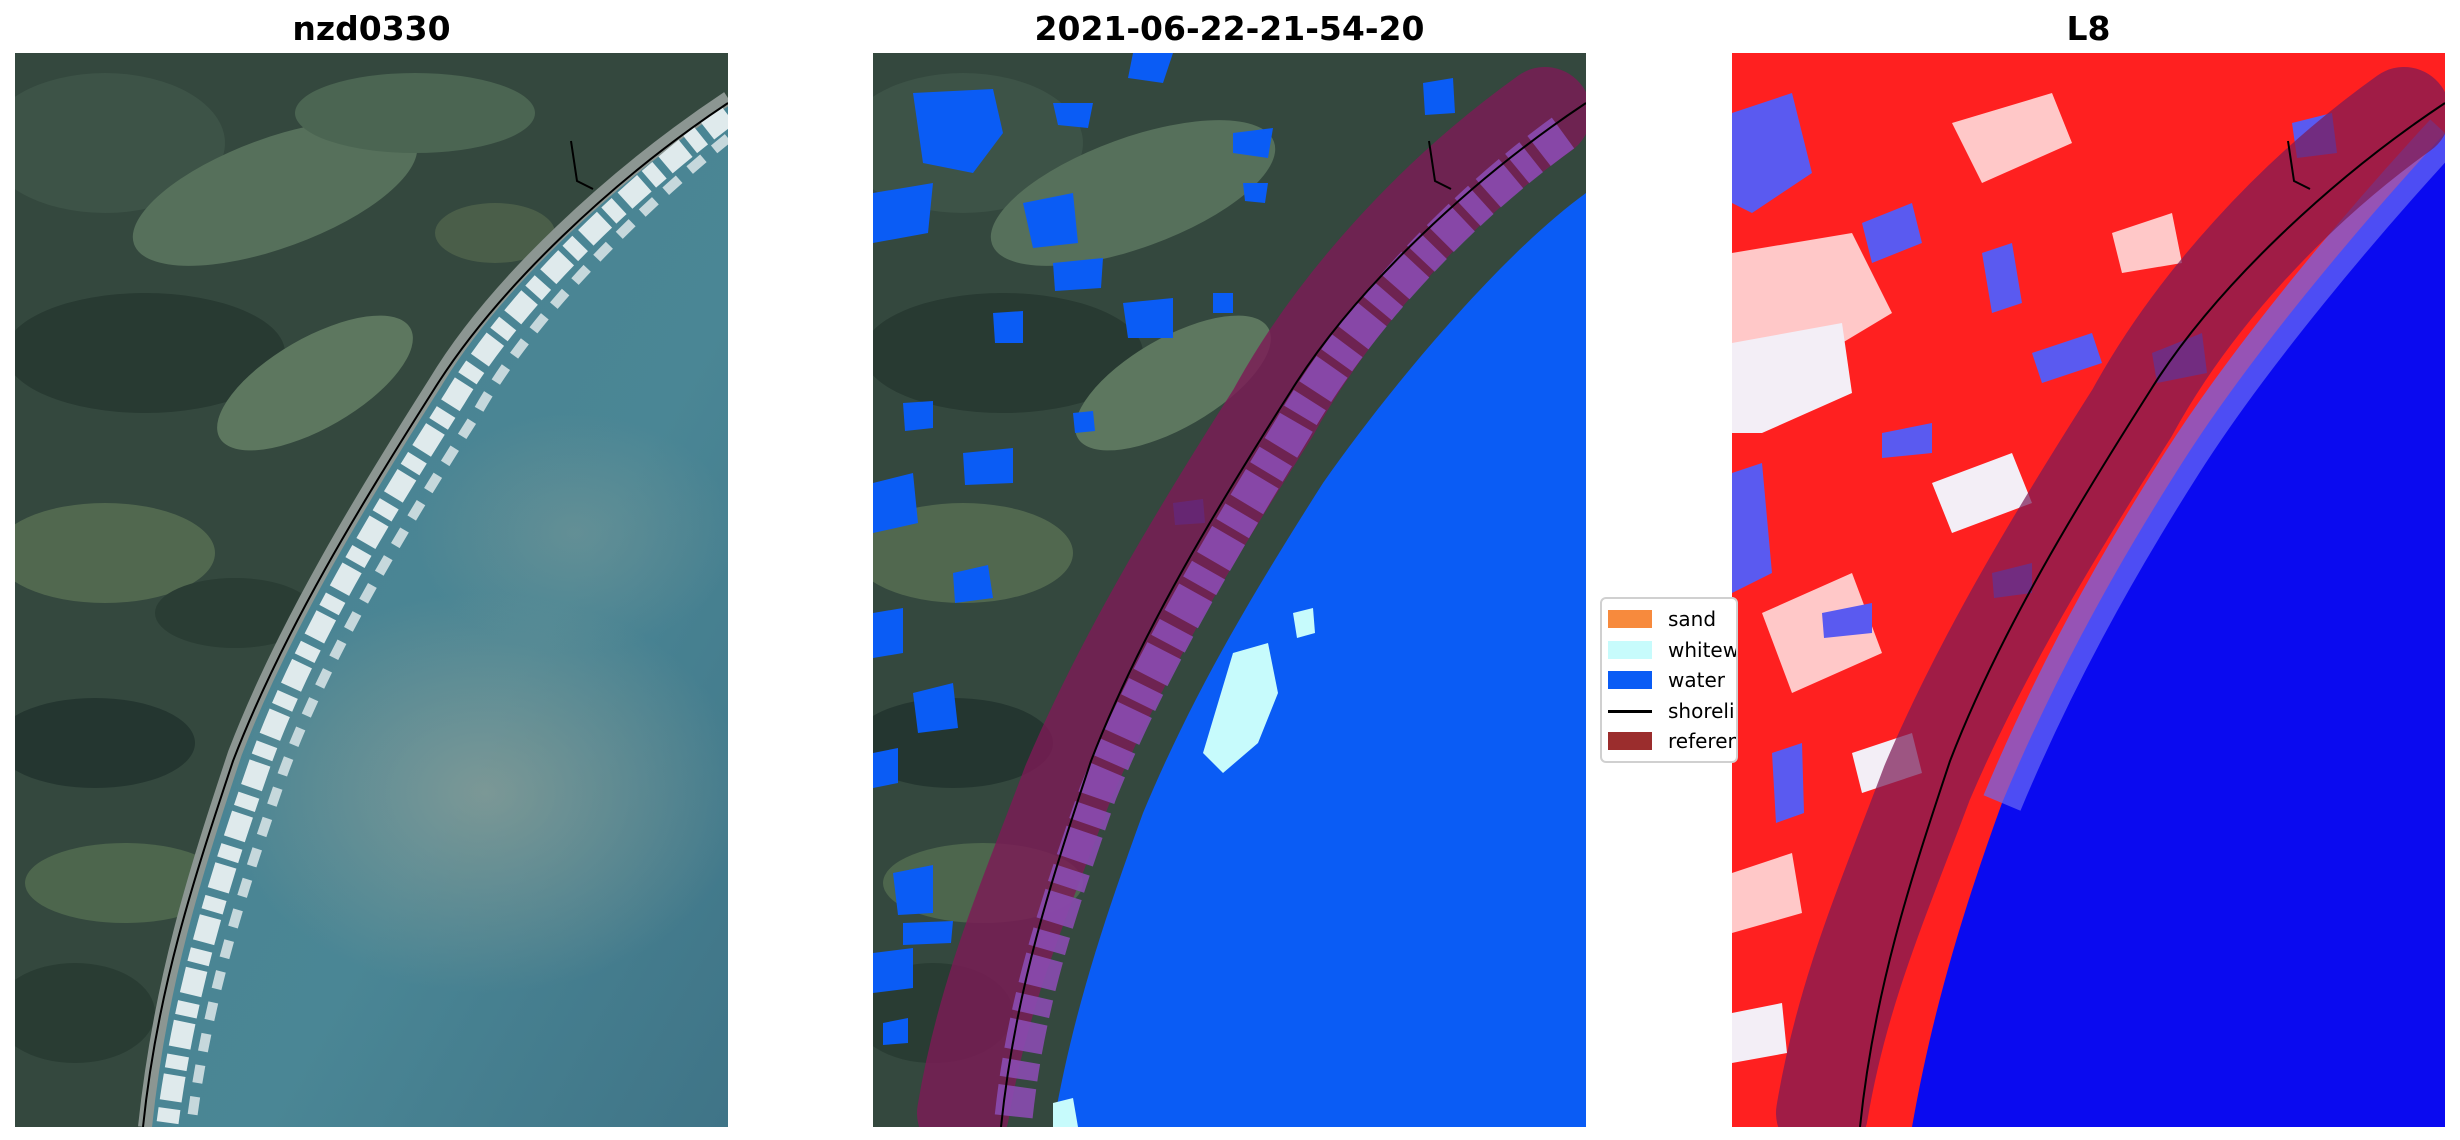 Image resolution: width=2460 pixels, height=1140 pixels. Describe the element at coordinates (1703, 650) in the screenshot. I see `legend-label-whitewater: whitewater` at that location.